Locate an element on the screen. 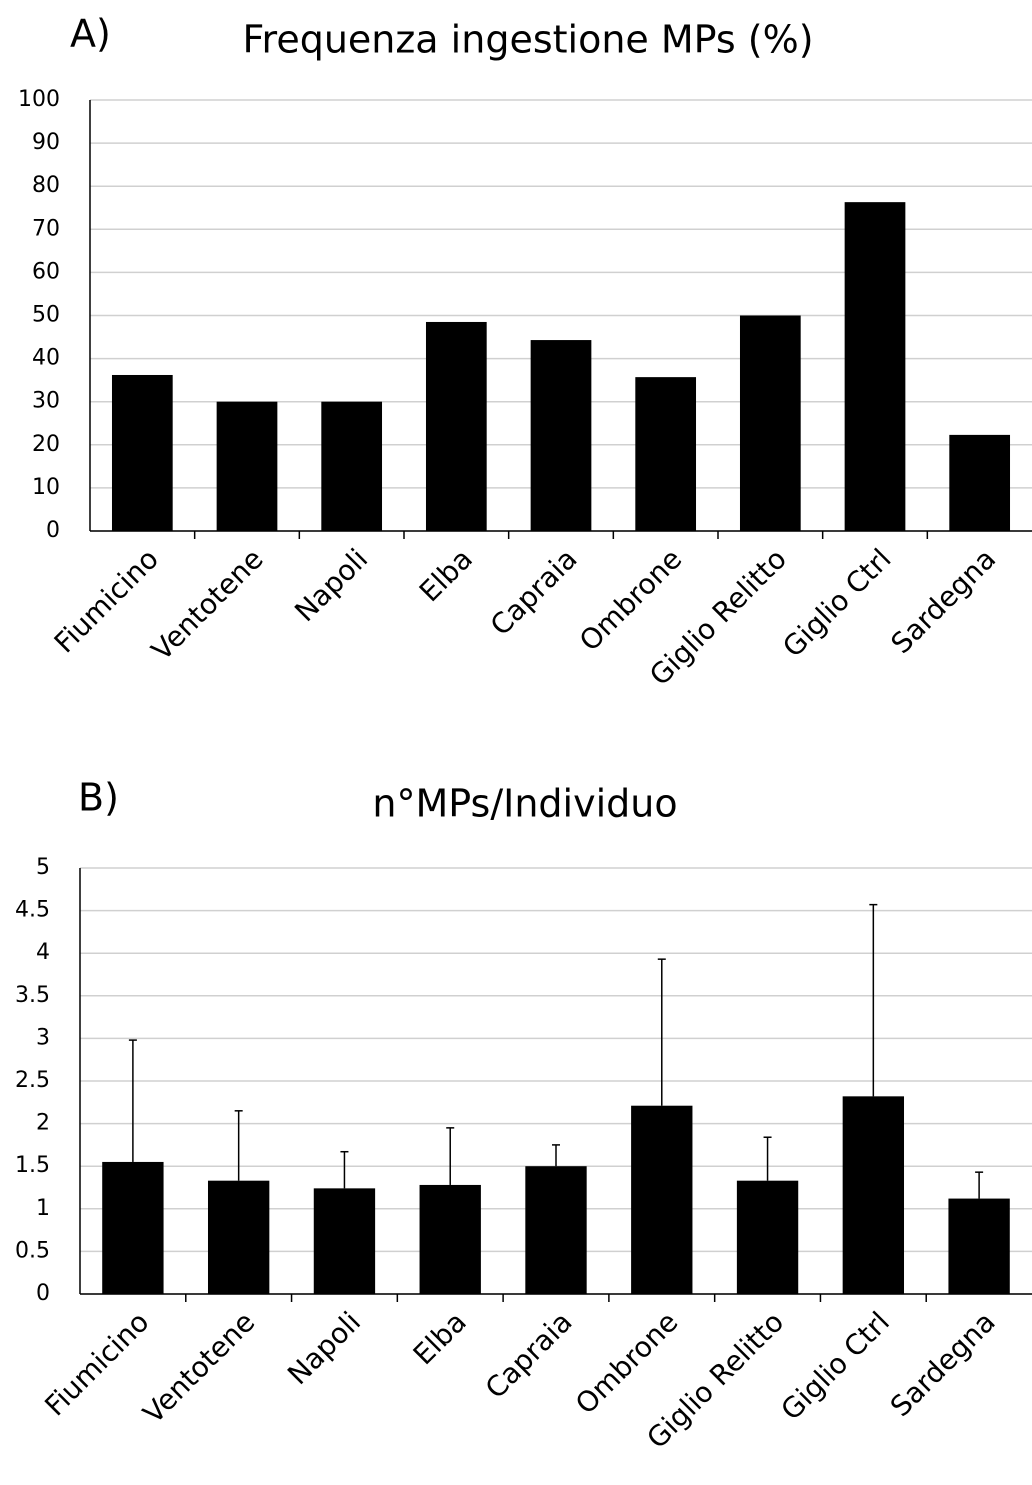  y-tick-label: 0.5 is located at coordinates (32, 1250).